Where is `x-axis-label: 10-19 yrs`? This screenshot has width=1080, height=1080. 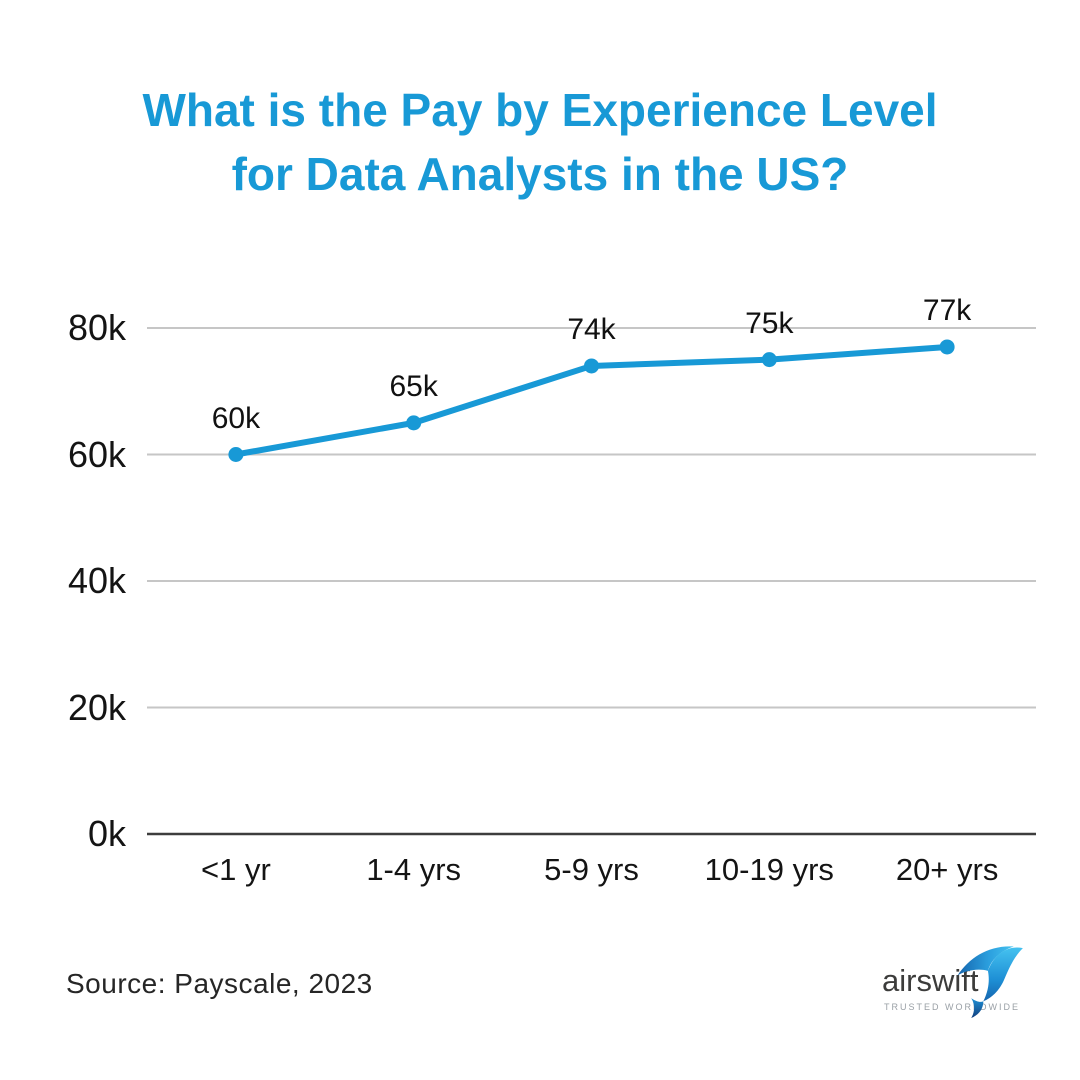 x-axis-label: 10-19 yrs is located at coordinates (769, 869).